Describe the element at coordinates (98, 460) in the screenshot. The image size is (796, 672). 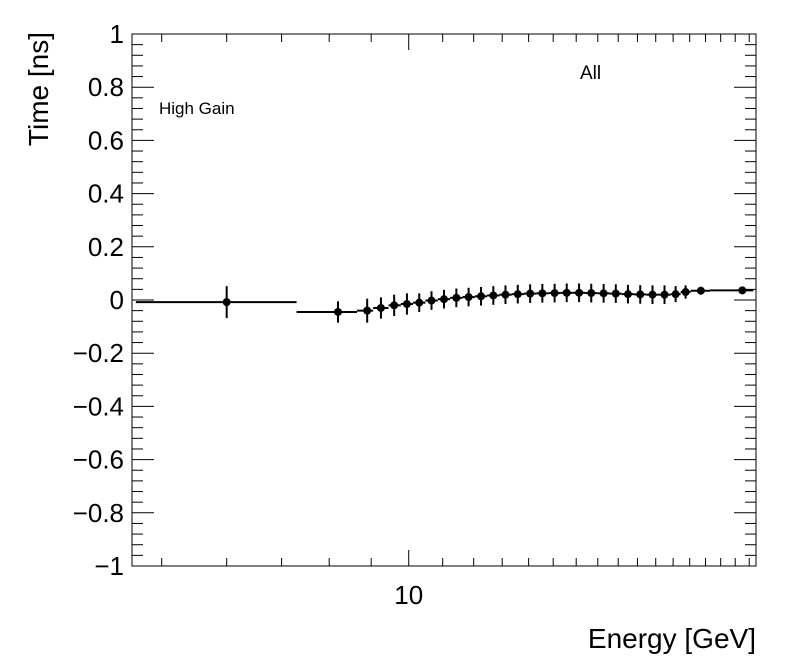
I see `y-tick-label: −0.6` at that location.